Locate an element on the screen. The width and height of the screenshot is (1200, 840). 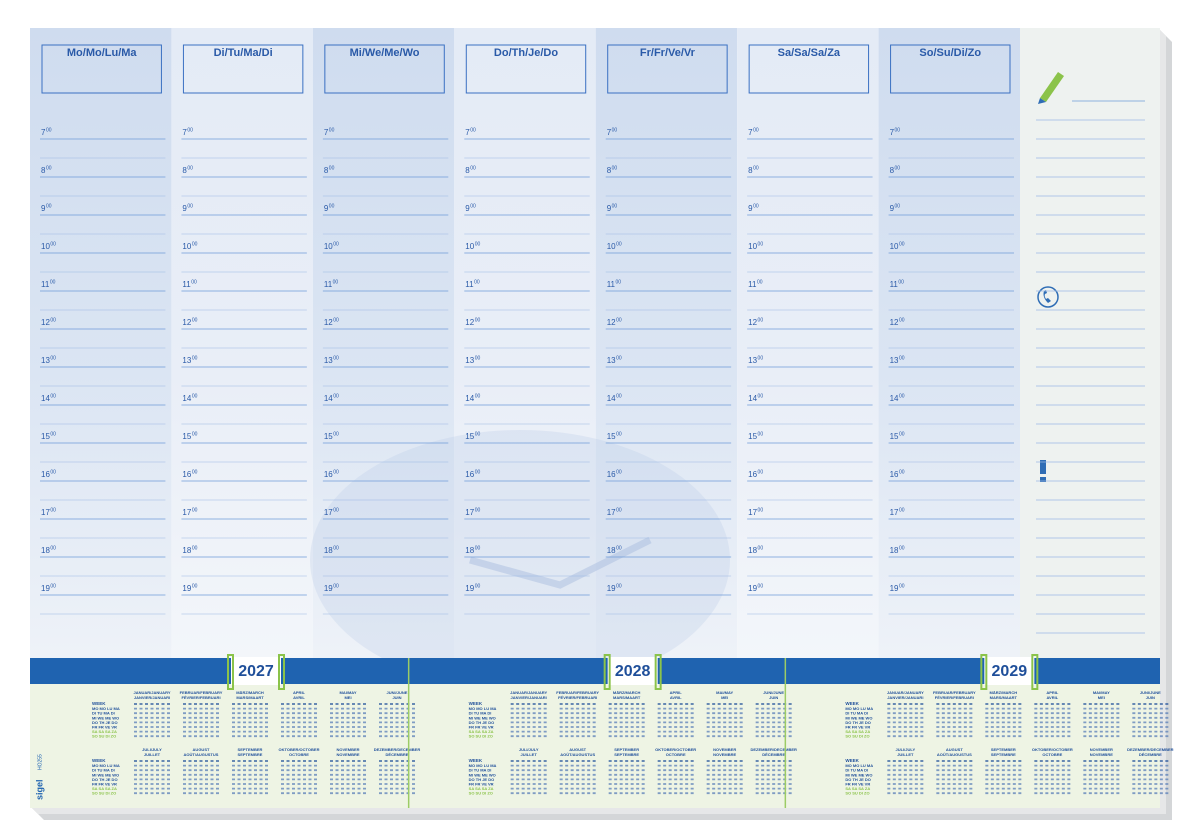
weekday-row: SO SU DI ZO is located at coordinates (481, 736).